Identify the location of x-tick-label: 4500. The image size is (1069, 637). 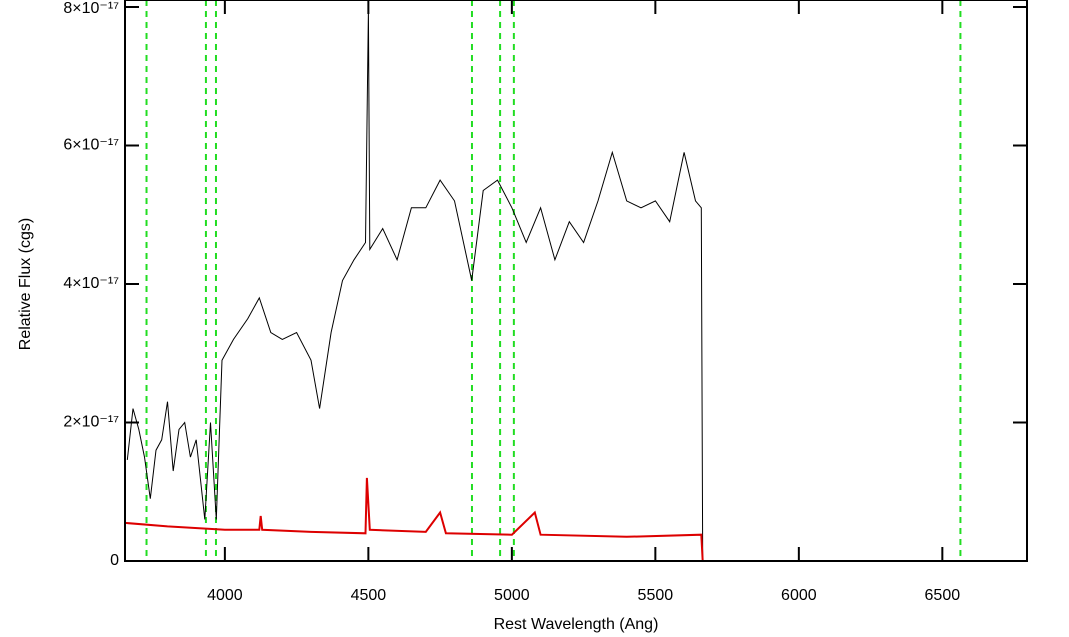
(369, 595).